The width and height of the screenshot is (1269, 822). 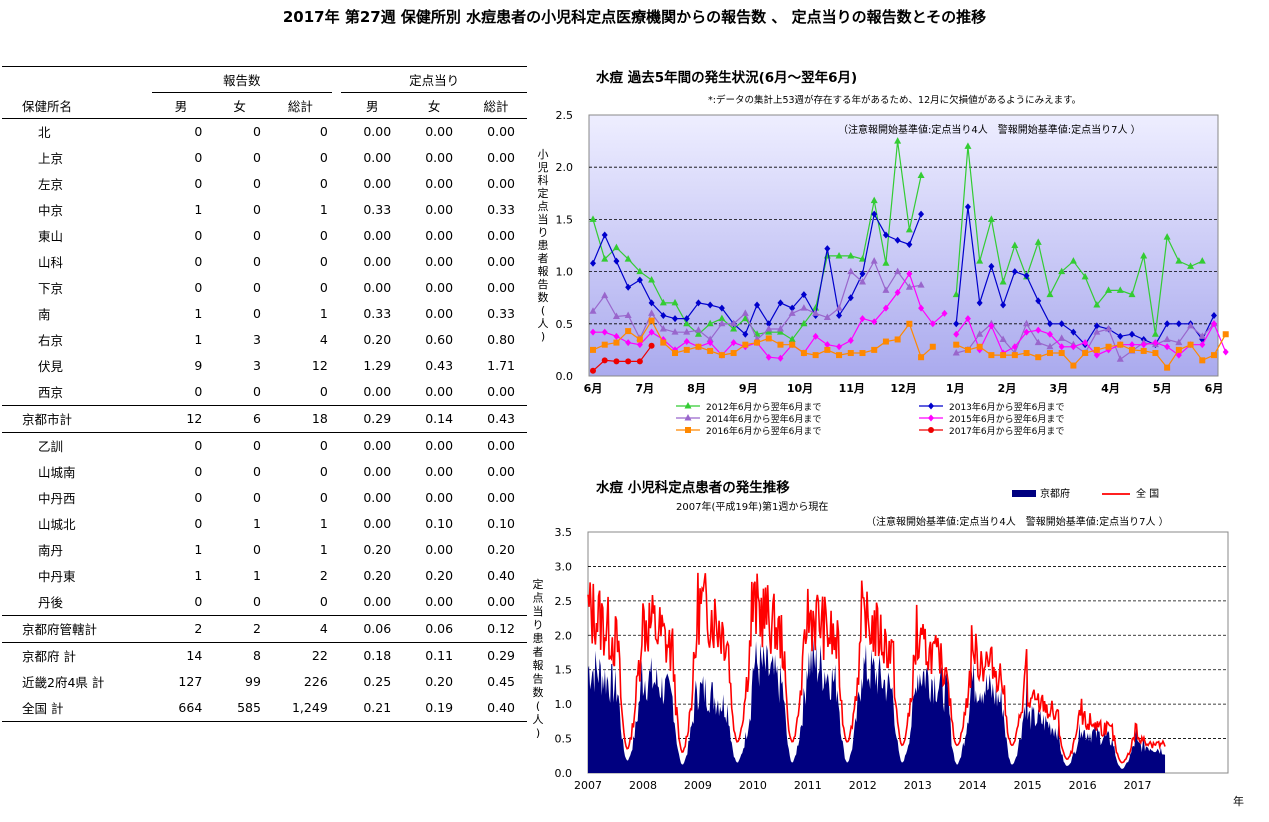 I want to click on cell-total-per: 0.33, so click(x=501, y=313).